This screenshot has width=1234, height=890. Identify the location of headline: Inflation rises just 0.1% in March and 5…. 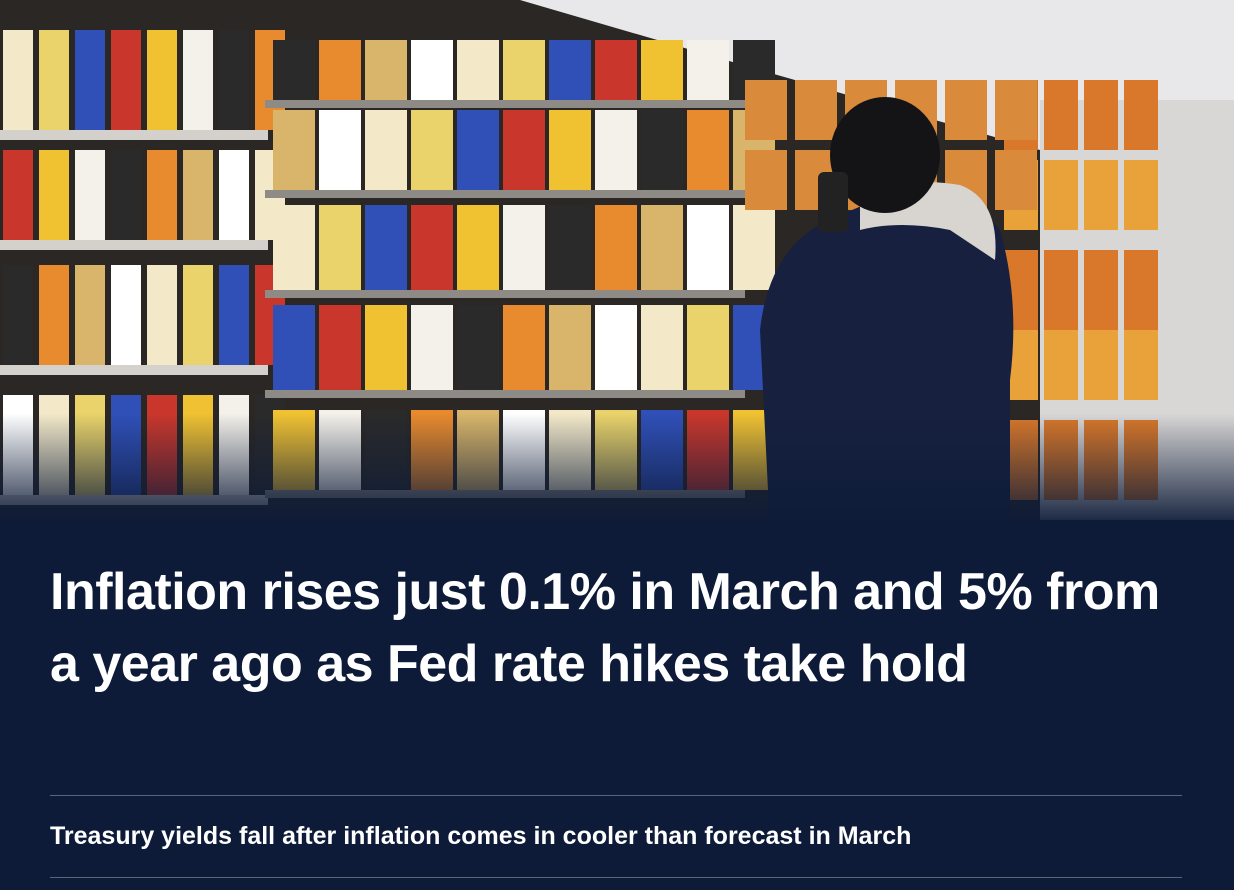
(605, 628).